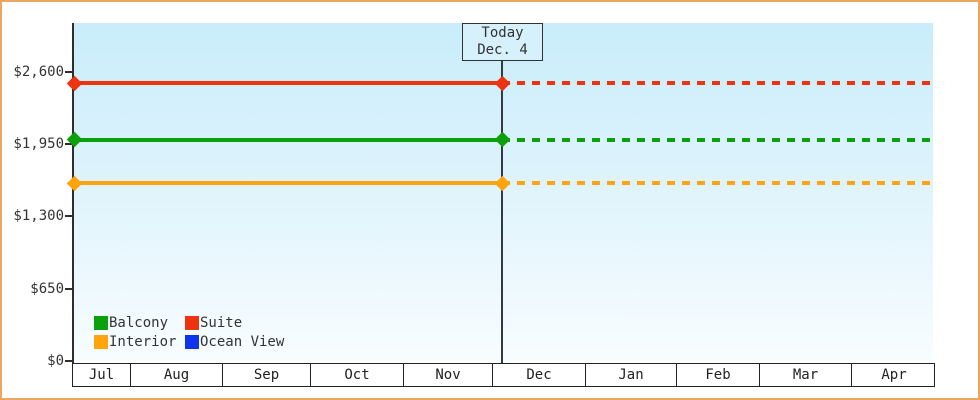  Describe the element at coordinates (502, 211) in the screenshot. I see `today-vertical-line` at that location.